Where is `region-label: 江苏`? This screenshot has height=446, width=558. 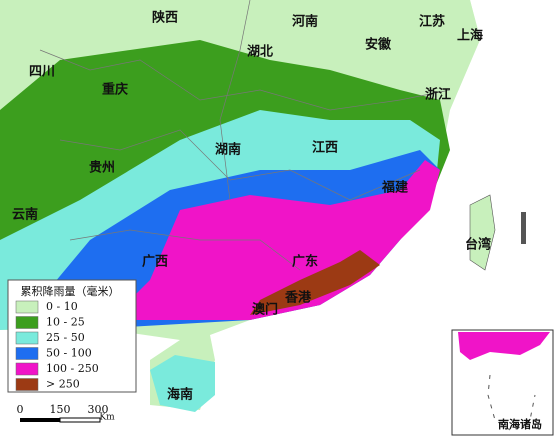 region-label: 江苏 is located at coordinates (432, 22).